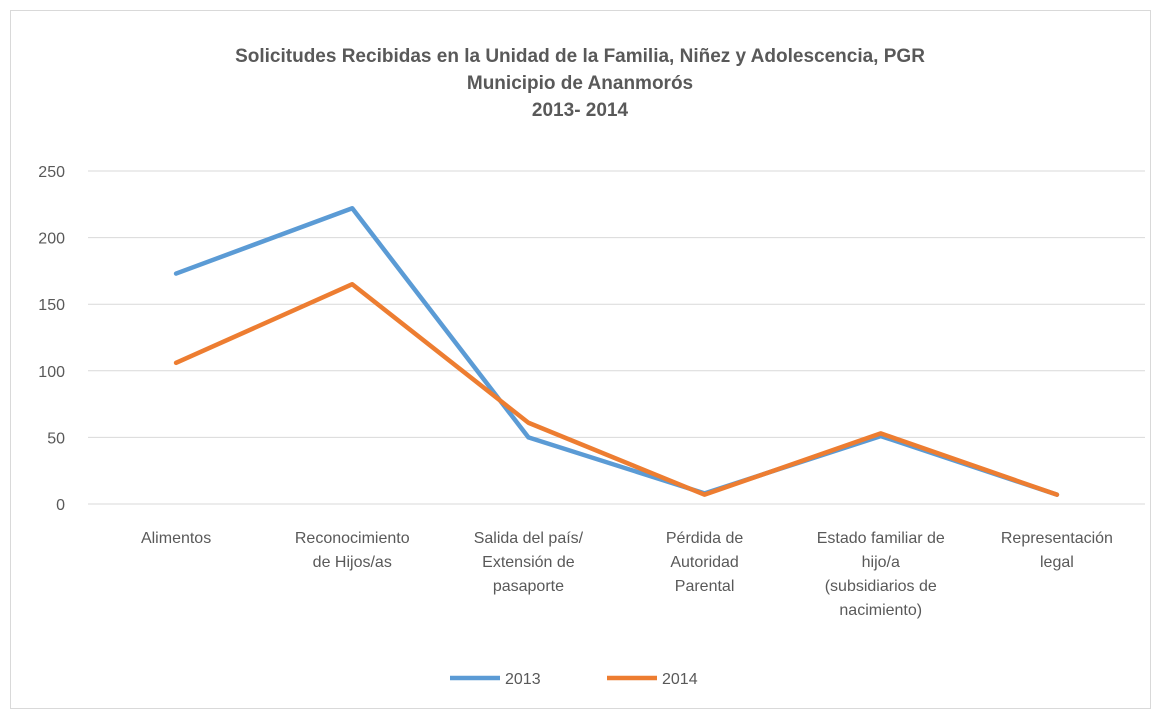  Describe the element at coordinates (529, 562) in the screenshot. I see `x-tick-label: Salida del país/Extensión de pasaporte` at that location.